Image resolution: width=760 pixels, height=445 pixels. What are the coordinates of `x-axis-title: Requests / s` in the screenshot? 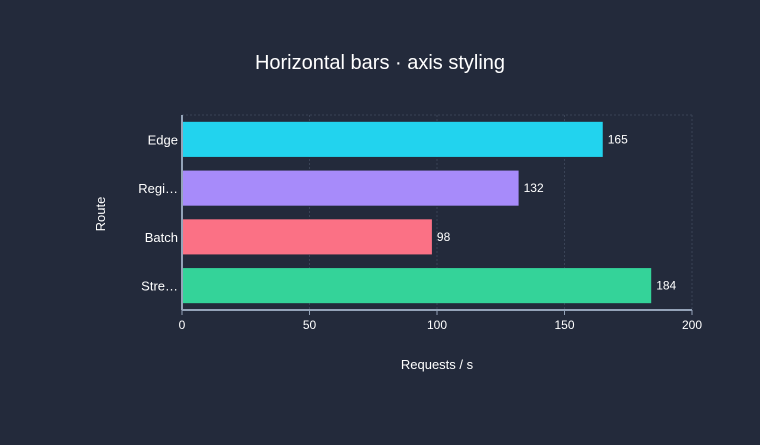 It's located at (437, 364).